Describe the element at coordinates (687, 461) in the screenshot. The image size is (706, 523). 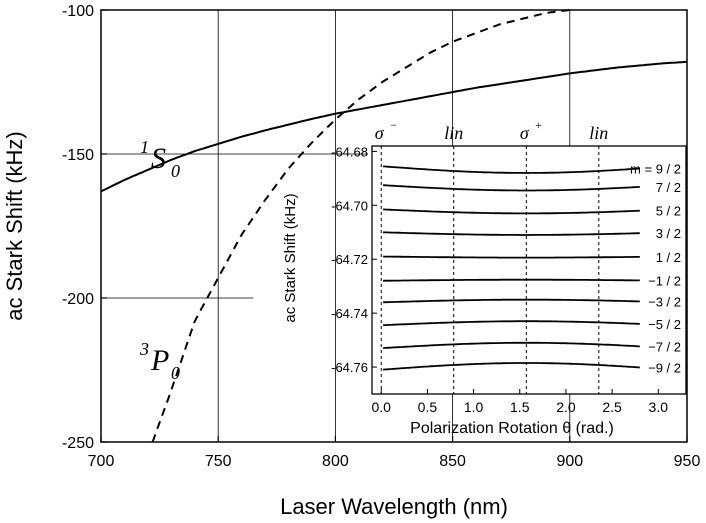
I see `main-x-tick-label: 950` at that location.